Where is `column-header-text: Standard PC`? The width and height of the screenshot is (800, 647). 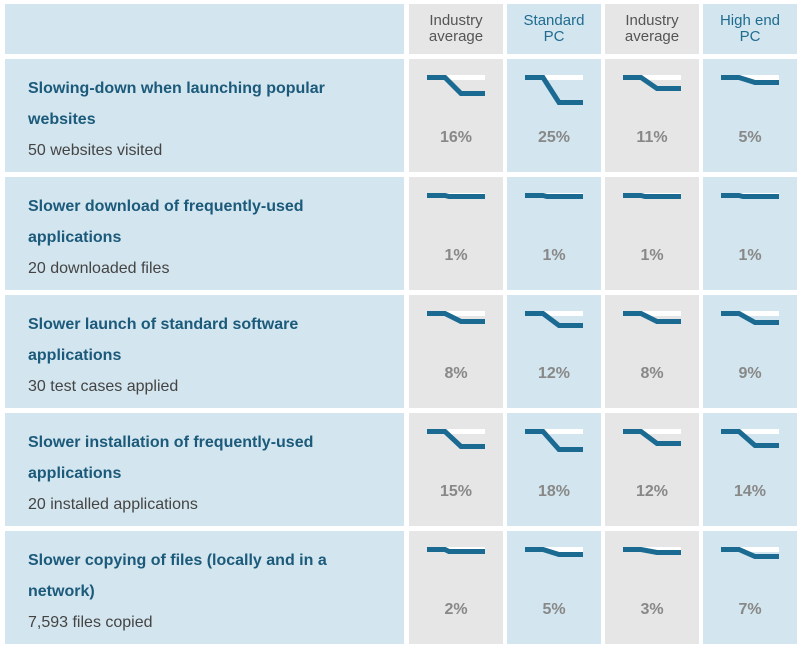
column-header-text: Standard PC is located at coordinates (554, 29).